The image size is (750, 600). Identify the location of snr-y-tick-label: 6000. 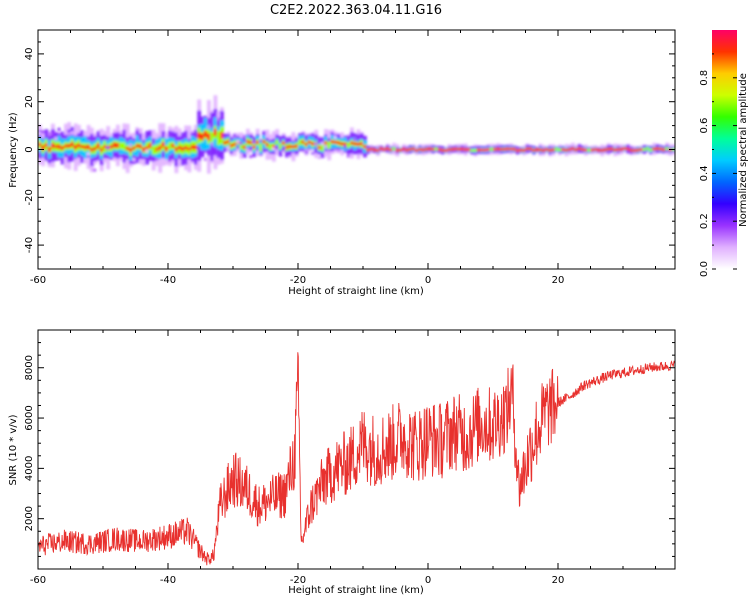
(29, 417).